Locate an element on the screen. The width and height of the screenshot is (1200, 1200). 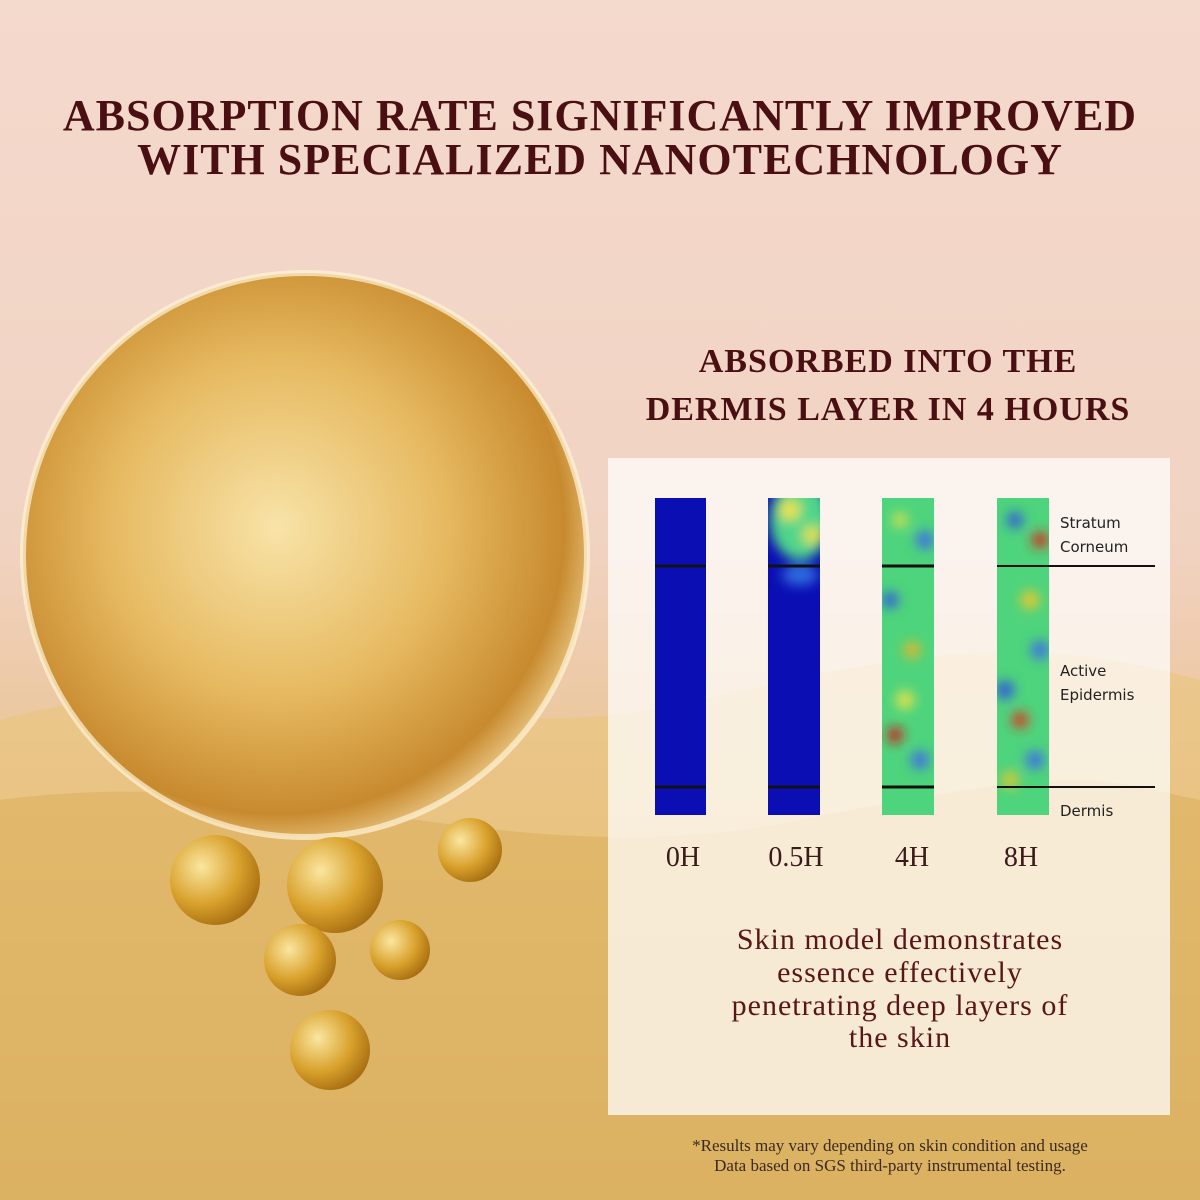
description: the skin is located at coordinates (900, 1037).